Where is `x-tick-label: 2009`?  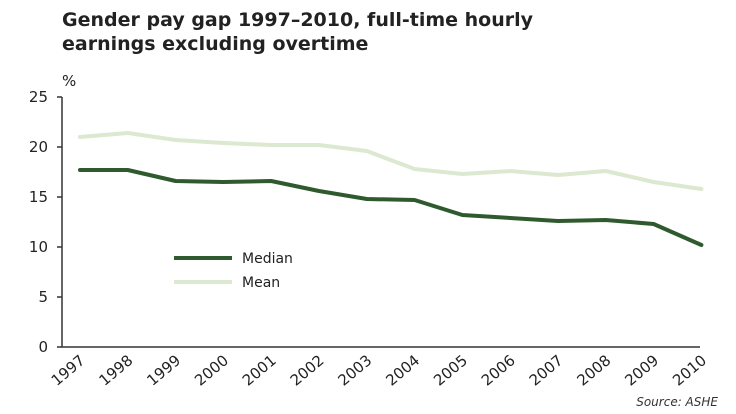 x-tick-label: 2009 is located at coordinates (641, 370).